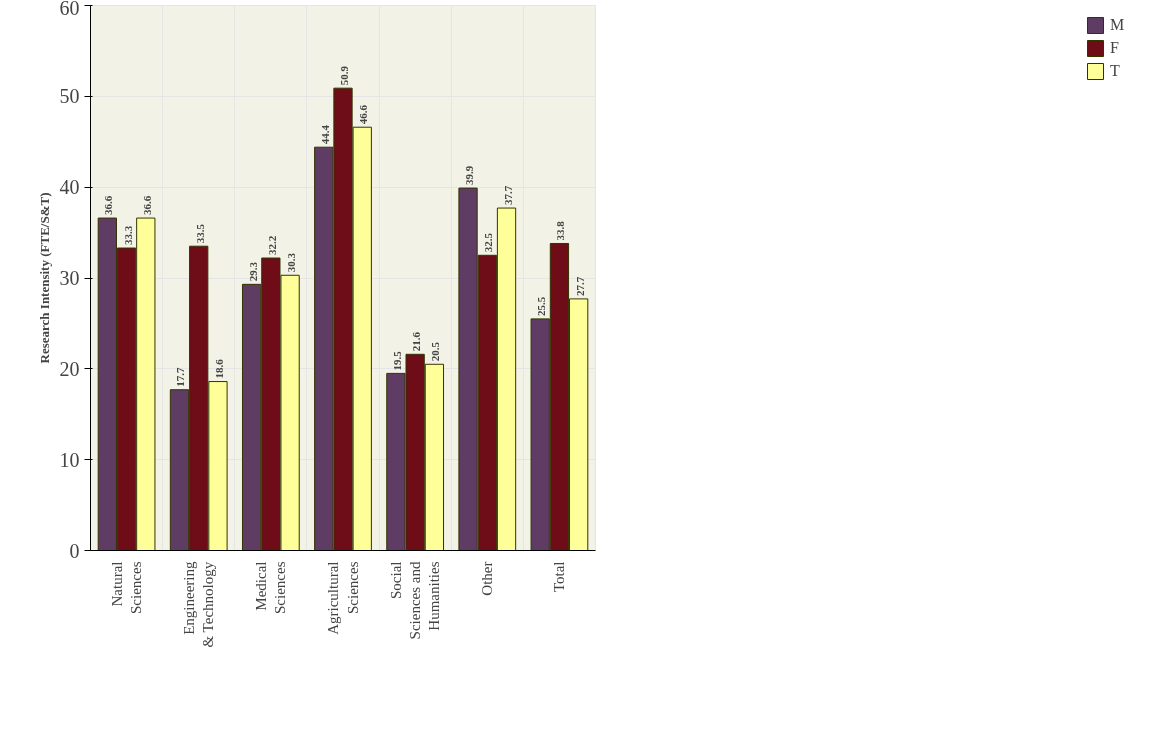 The height and width of the screenshot is (735, 1157). Describe the element at coordinates (69, 187) in the screenshot. I see `y-tick-label: 40` at that location.